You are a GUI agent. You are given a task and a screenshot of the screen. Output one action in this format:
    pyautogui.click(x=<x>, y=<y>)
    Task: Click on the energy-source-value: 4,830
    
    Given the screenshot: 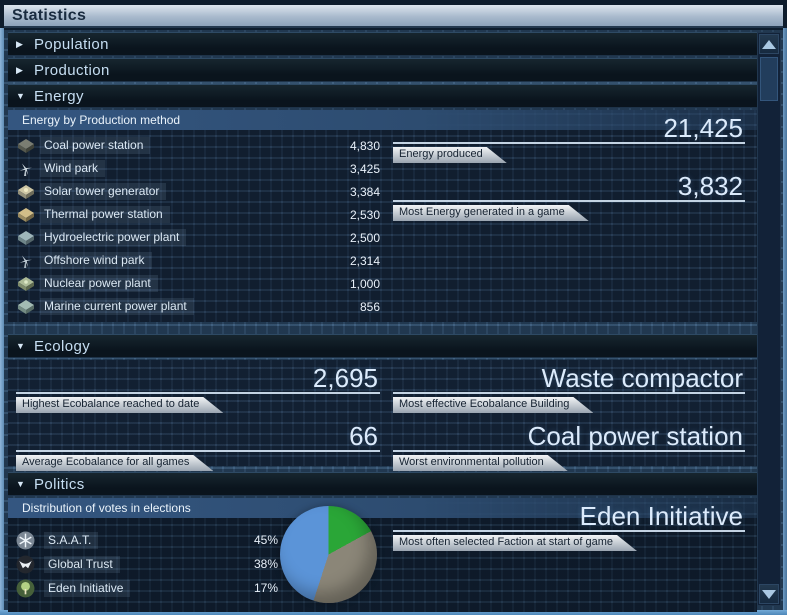 What is the action you would take?
    pyautogui.click(x=364, y=145)
    